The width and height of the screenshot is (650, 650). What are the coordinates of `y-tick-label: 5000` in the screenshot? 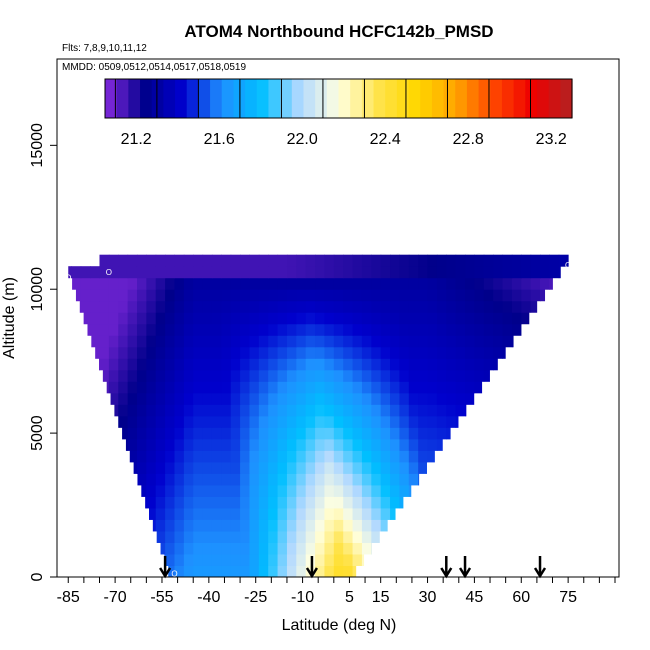 It's located at (37, 433).